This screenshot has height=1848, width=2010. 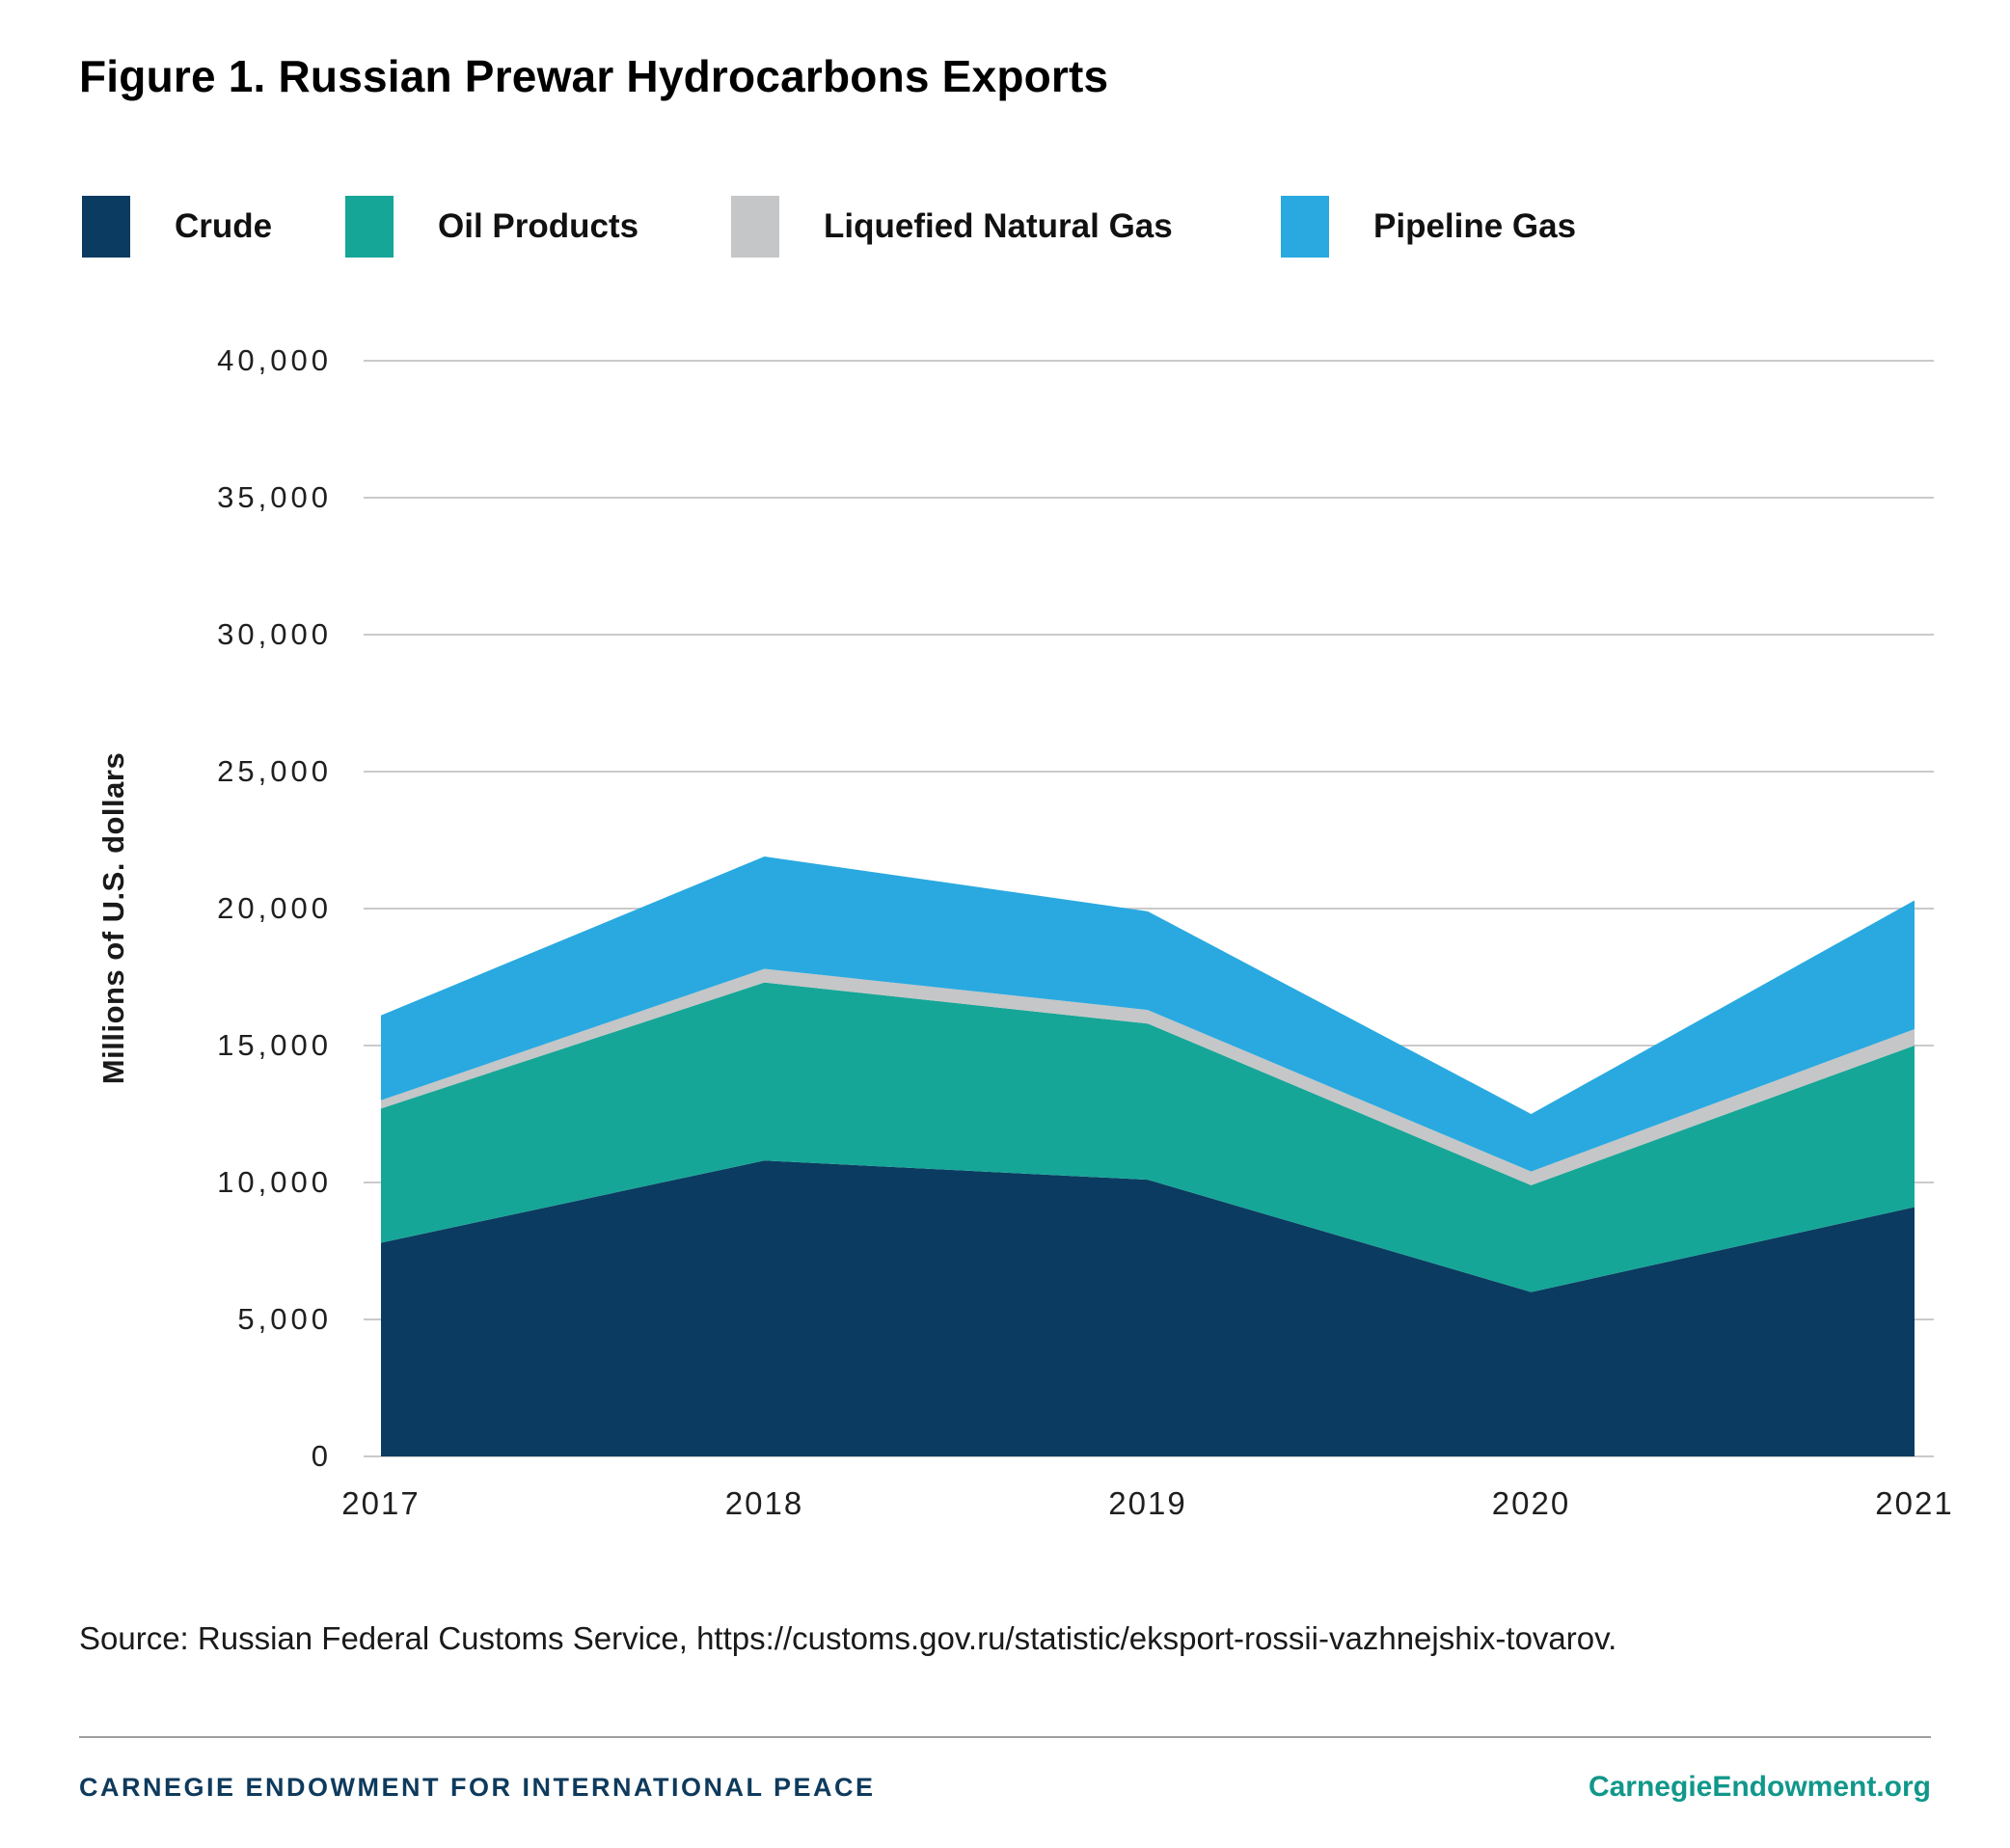 I want to click on y-tick-label: 30,000, so click(x=274, y=634).